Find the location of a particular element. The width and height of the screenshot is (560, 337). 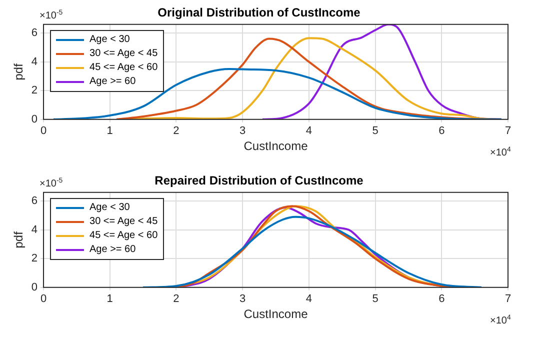

chart-title: Original Distribution of CustIncome is located at coordinates (259, 13).